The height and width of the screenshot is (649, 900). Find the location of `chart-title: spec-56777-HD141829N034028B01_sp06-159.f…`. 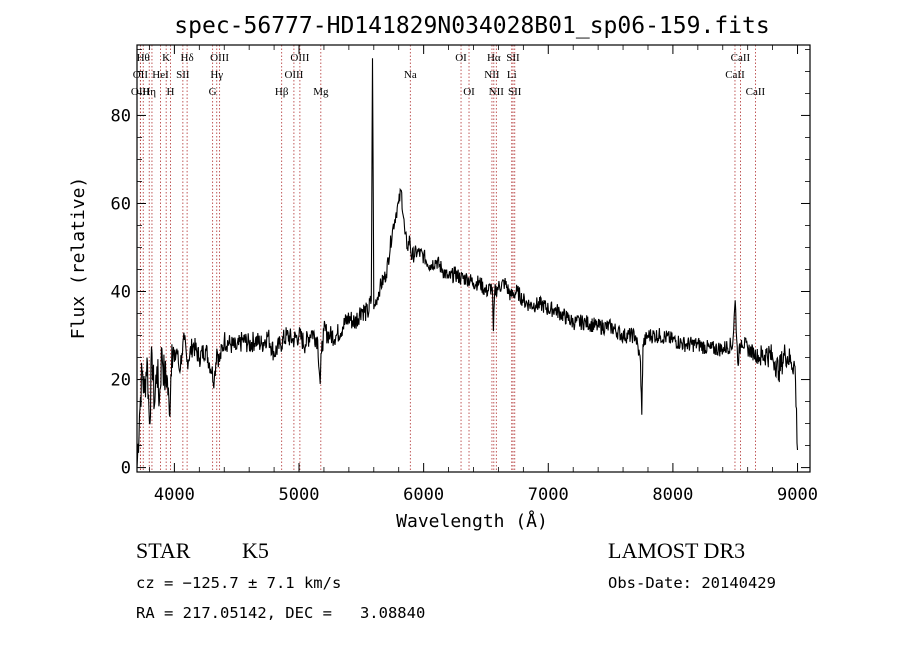

chart-title: spec-56777-HD141829N034028B01_sp06-159.f… is located at coordinates (471, 26).